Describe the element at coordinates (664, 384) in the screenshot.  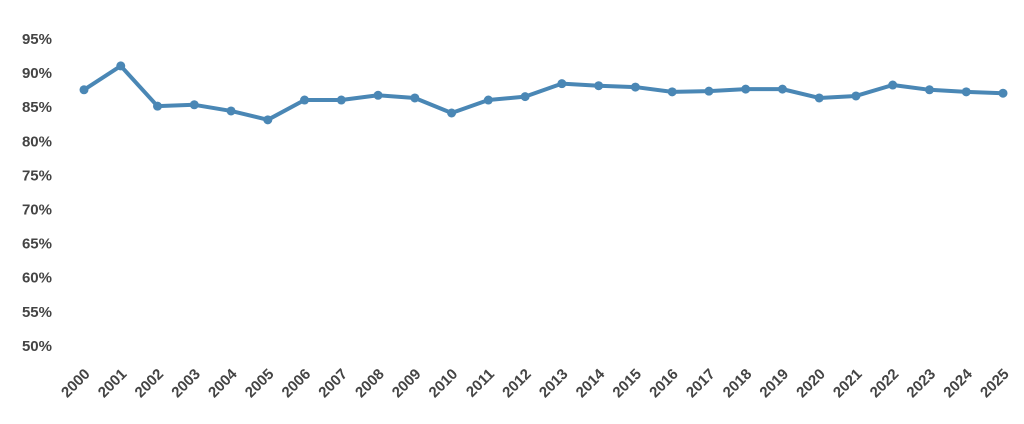
I see `x-tick-label: 2016` at that location.